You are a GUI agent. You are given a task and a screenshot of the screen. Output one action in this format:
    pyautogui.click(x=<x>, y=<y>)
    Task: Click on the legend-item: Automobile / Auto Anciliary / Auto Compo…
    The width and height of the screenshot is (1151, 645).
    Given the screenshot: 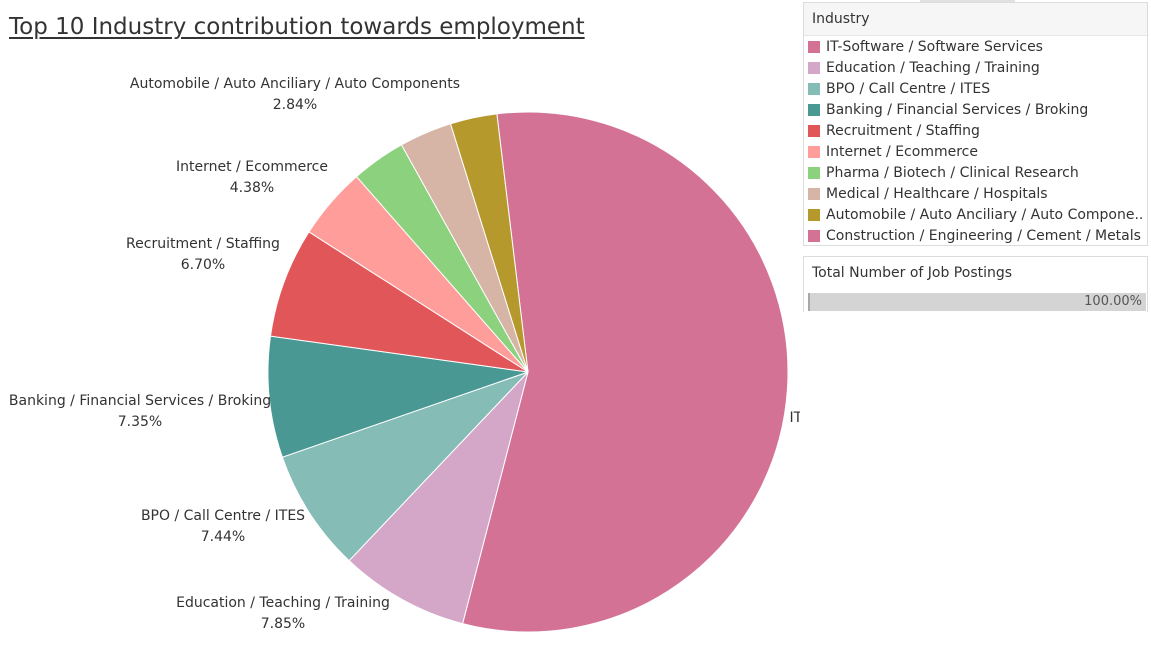 What is the action you would take?
    pyautogui.click(x=975, y=214)
    